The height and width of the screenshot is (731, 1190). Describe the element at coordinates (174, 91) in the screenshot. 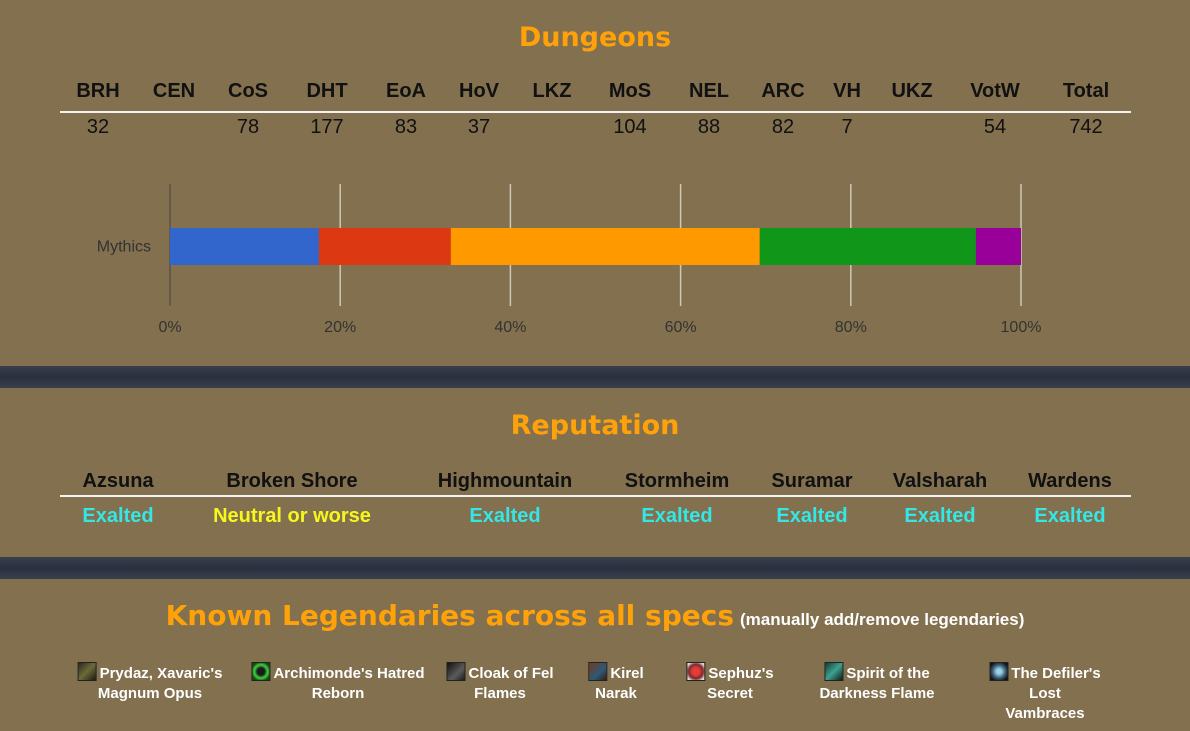

I see `header-cen: CEN` at that location.